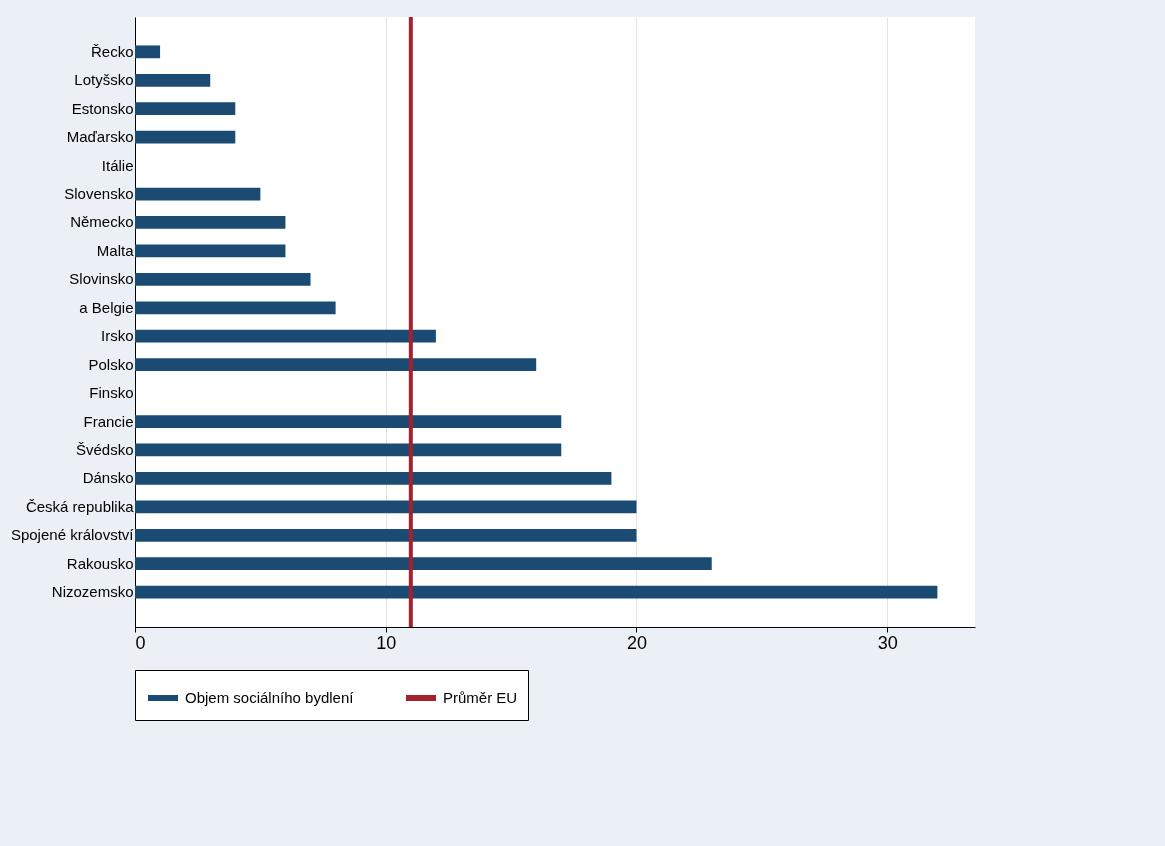 Image resolution: width=1165 pixels, height=846 pixels. I want to click on y-tick-label: Rakousko, so click(100, 563).